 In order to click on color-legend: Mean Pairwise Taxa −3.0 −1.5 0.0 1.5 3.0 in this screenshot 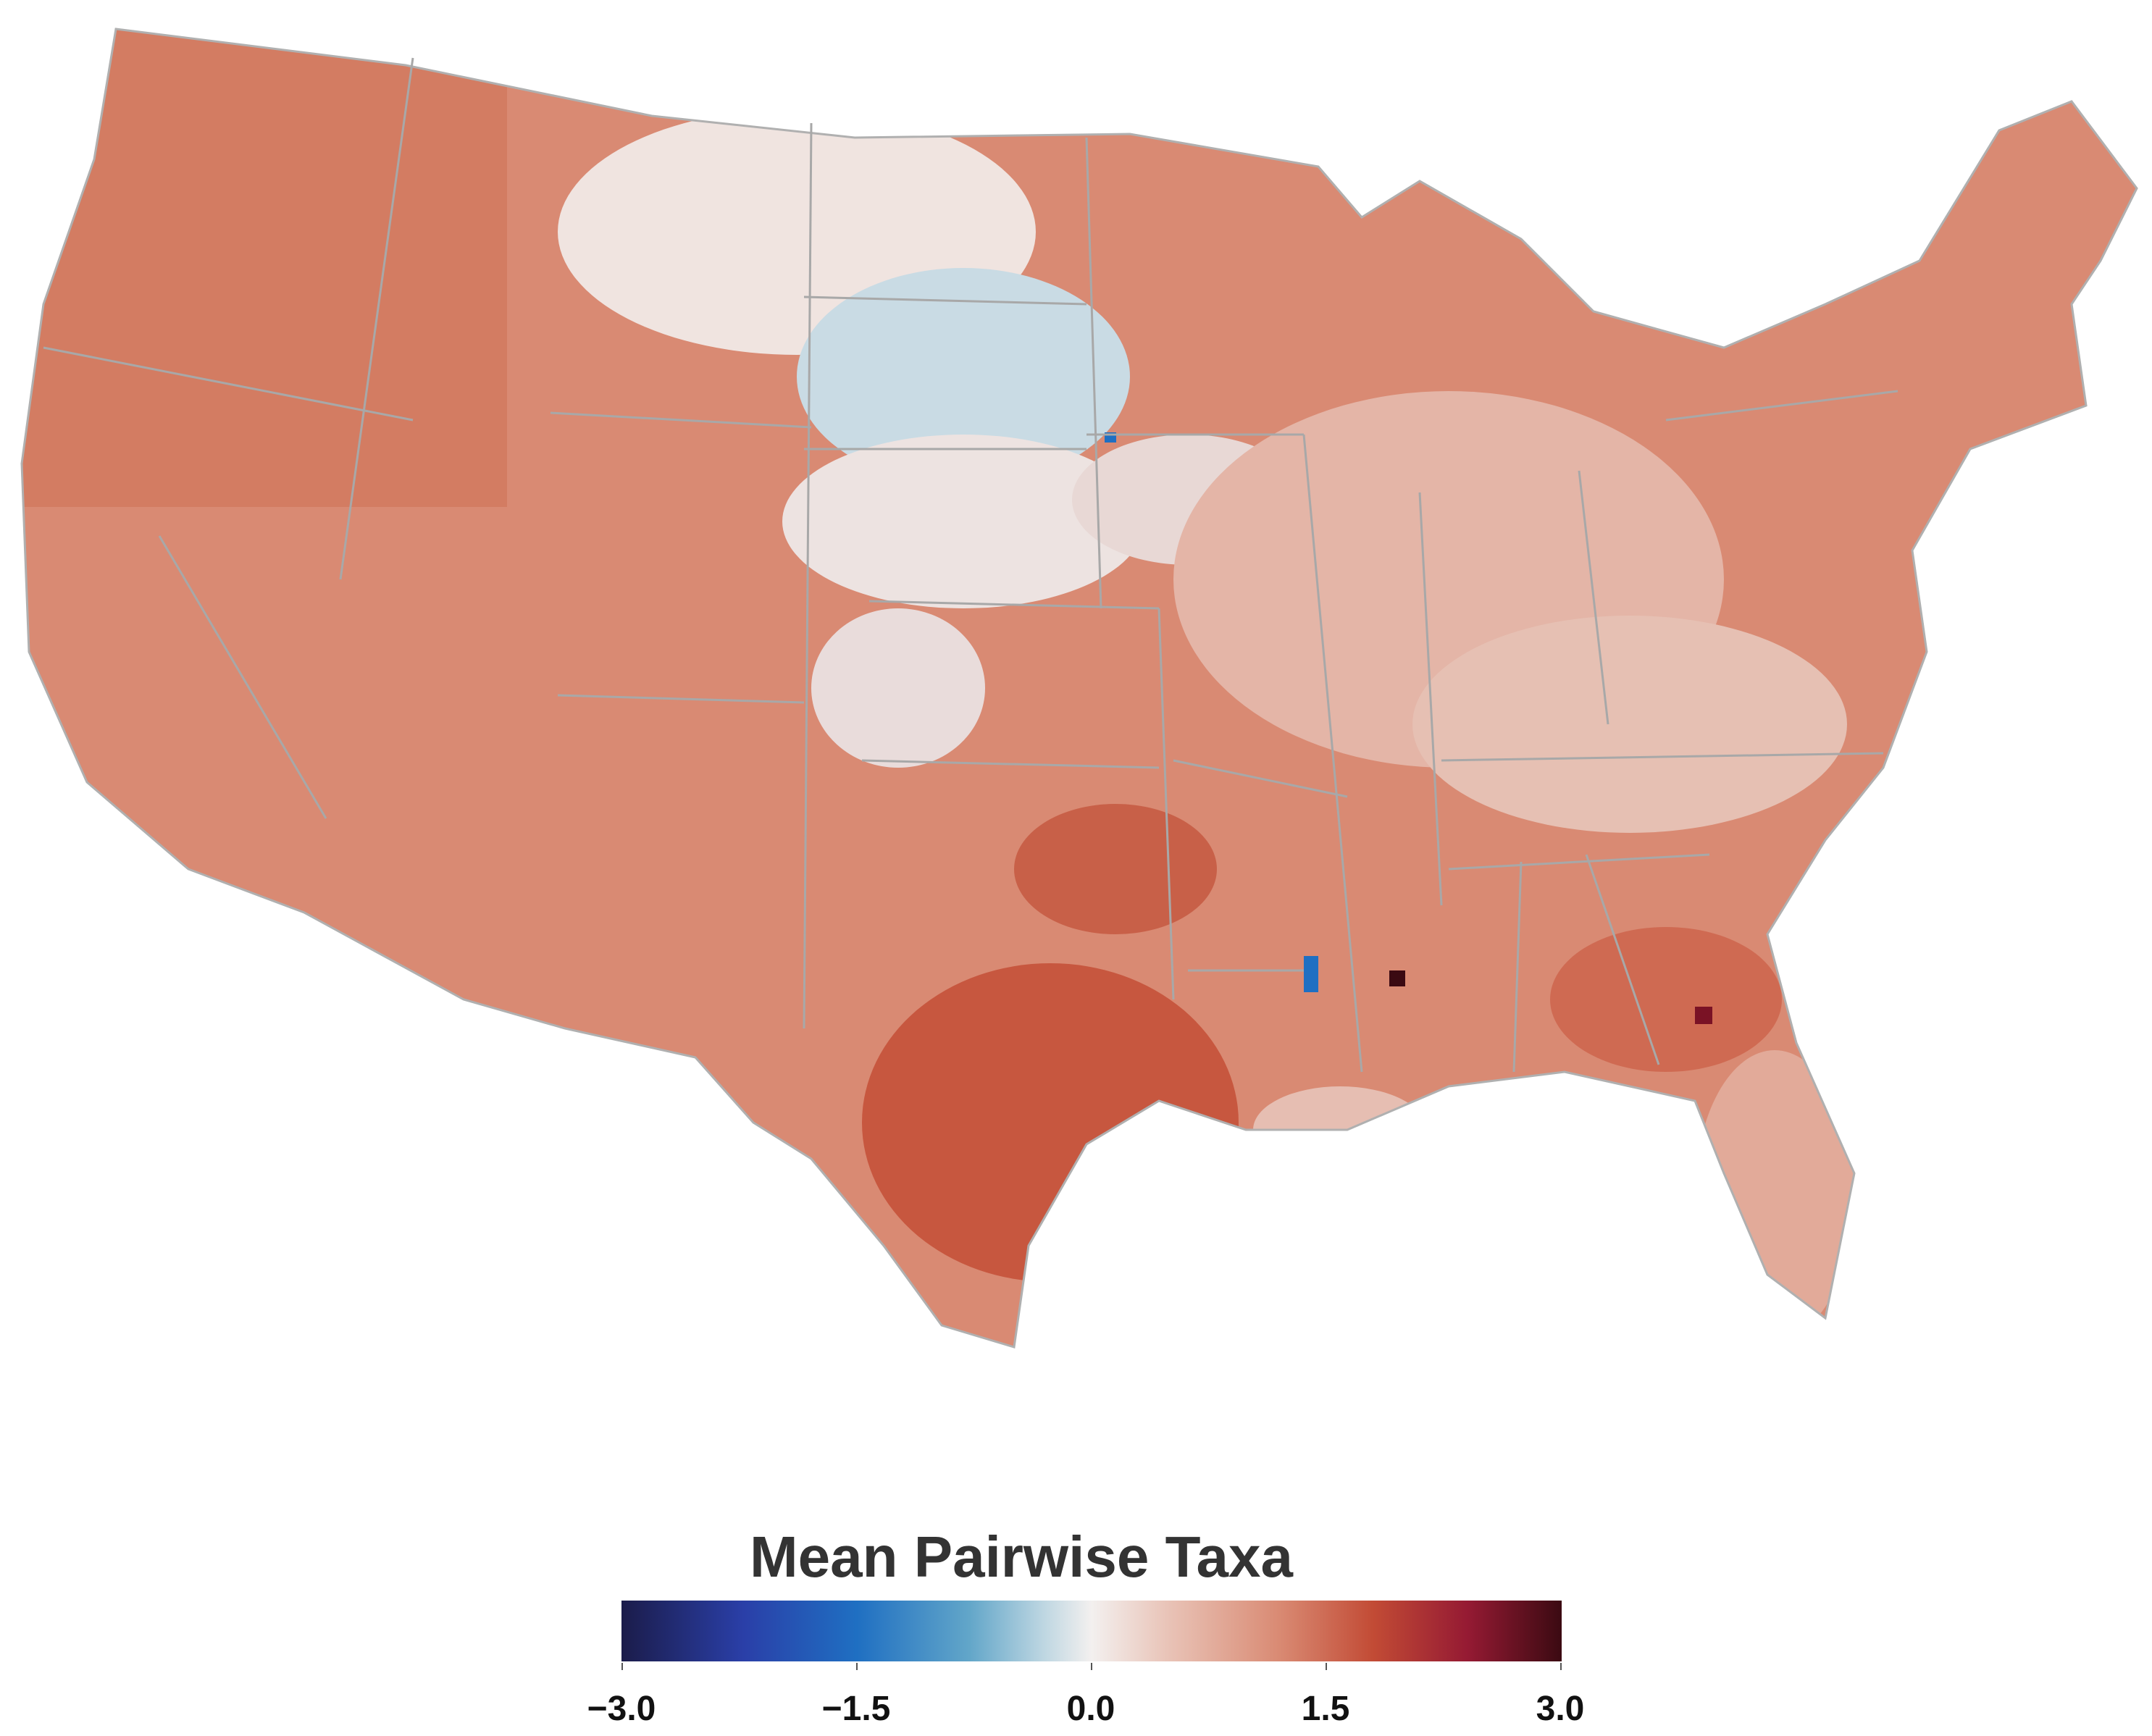, I will do `click(1076, 1629)`.